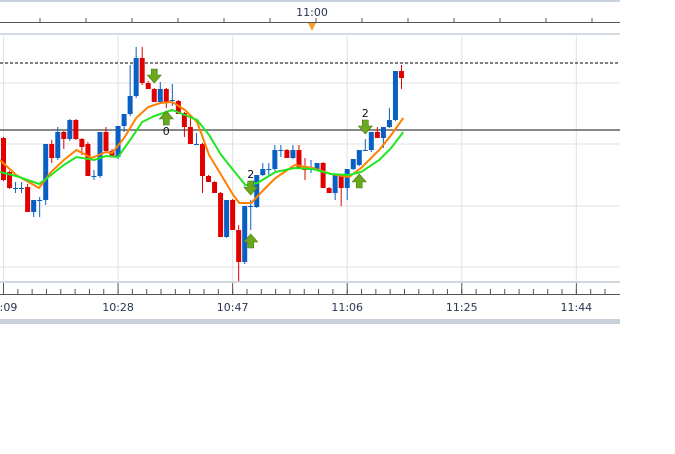  Describe the element at coordinates (312, 27) in the screenshot. I see `current-time-marker-icon` at that location.